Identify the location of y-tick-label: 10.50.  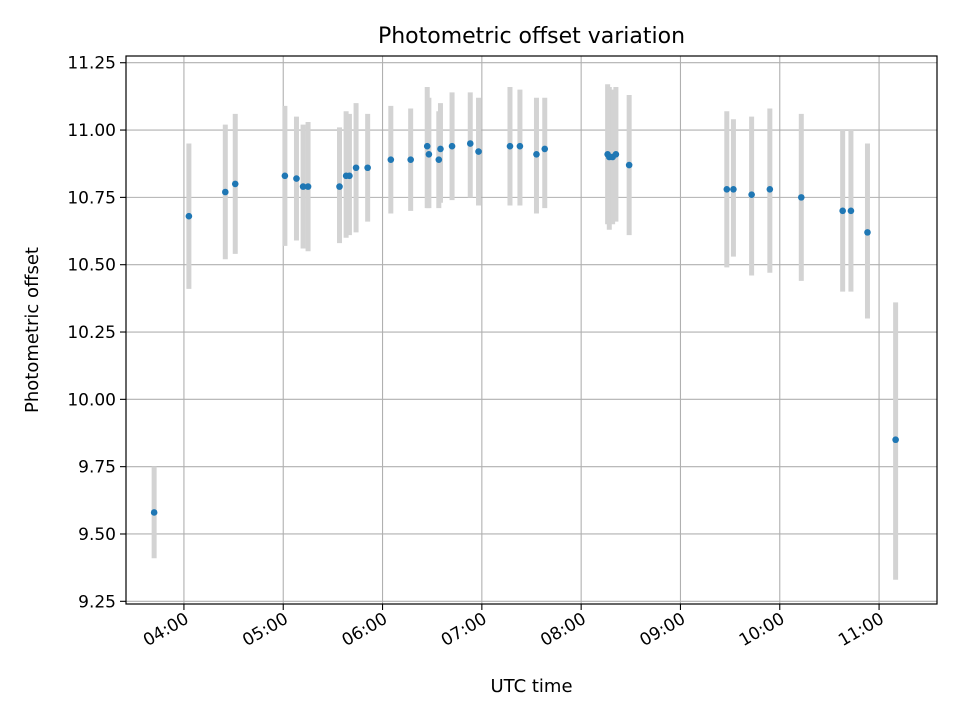
(91, 266).